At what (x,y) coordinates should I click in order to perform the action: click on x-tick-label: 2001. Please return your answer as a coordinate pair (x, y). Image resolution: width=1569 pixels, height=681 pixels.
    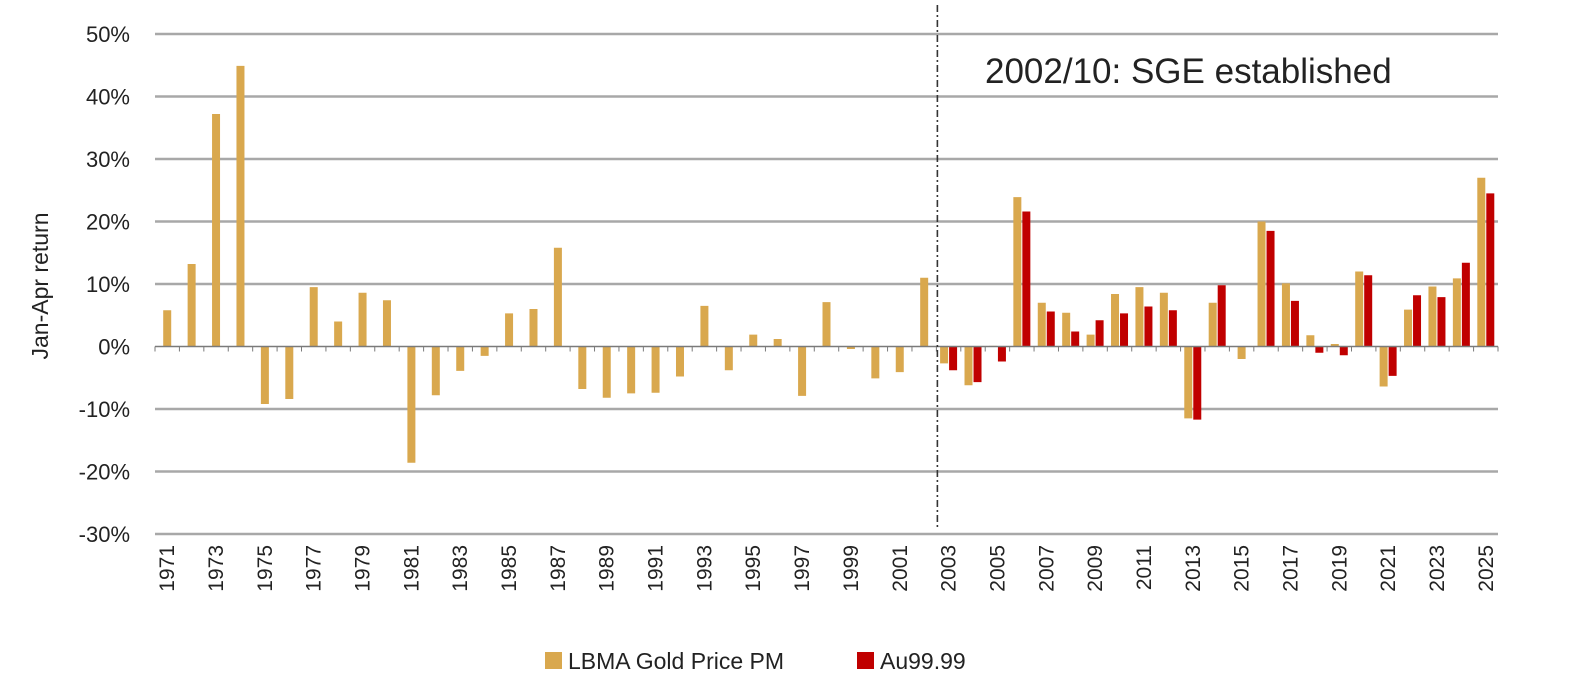
    Looking at the image, I should click on (900, 568).